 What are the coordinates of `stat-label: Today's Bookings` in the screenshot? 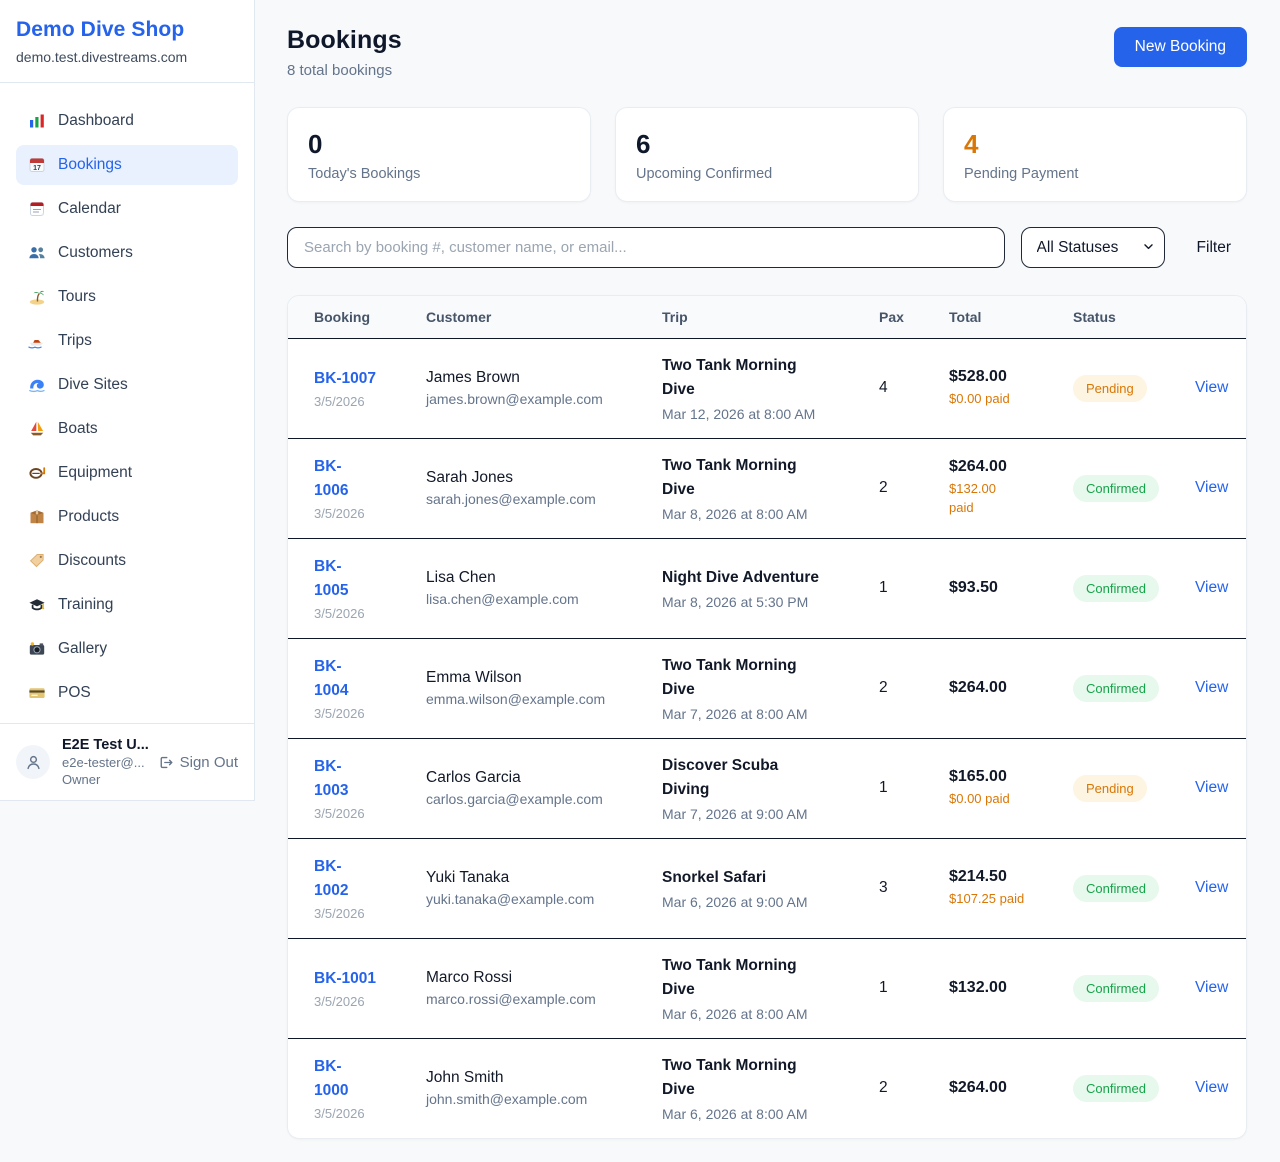 It's located at (364, 174).